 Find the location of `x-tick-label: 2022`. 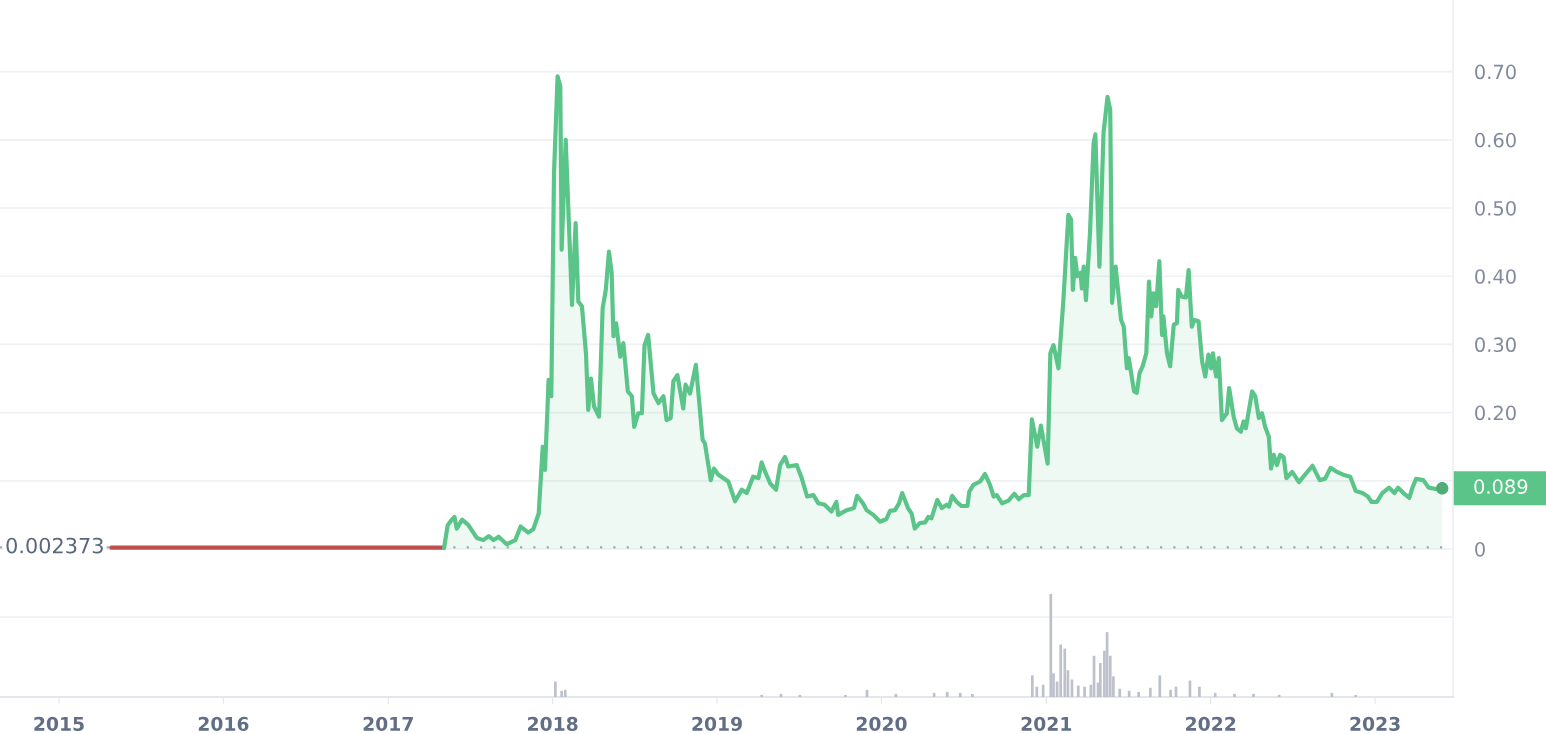

x-tick-label: 2022 is located at coordinates (1211, 723).